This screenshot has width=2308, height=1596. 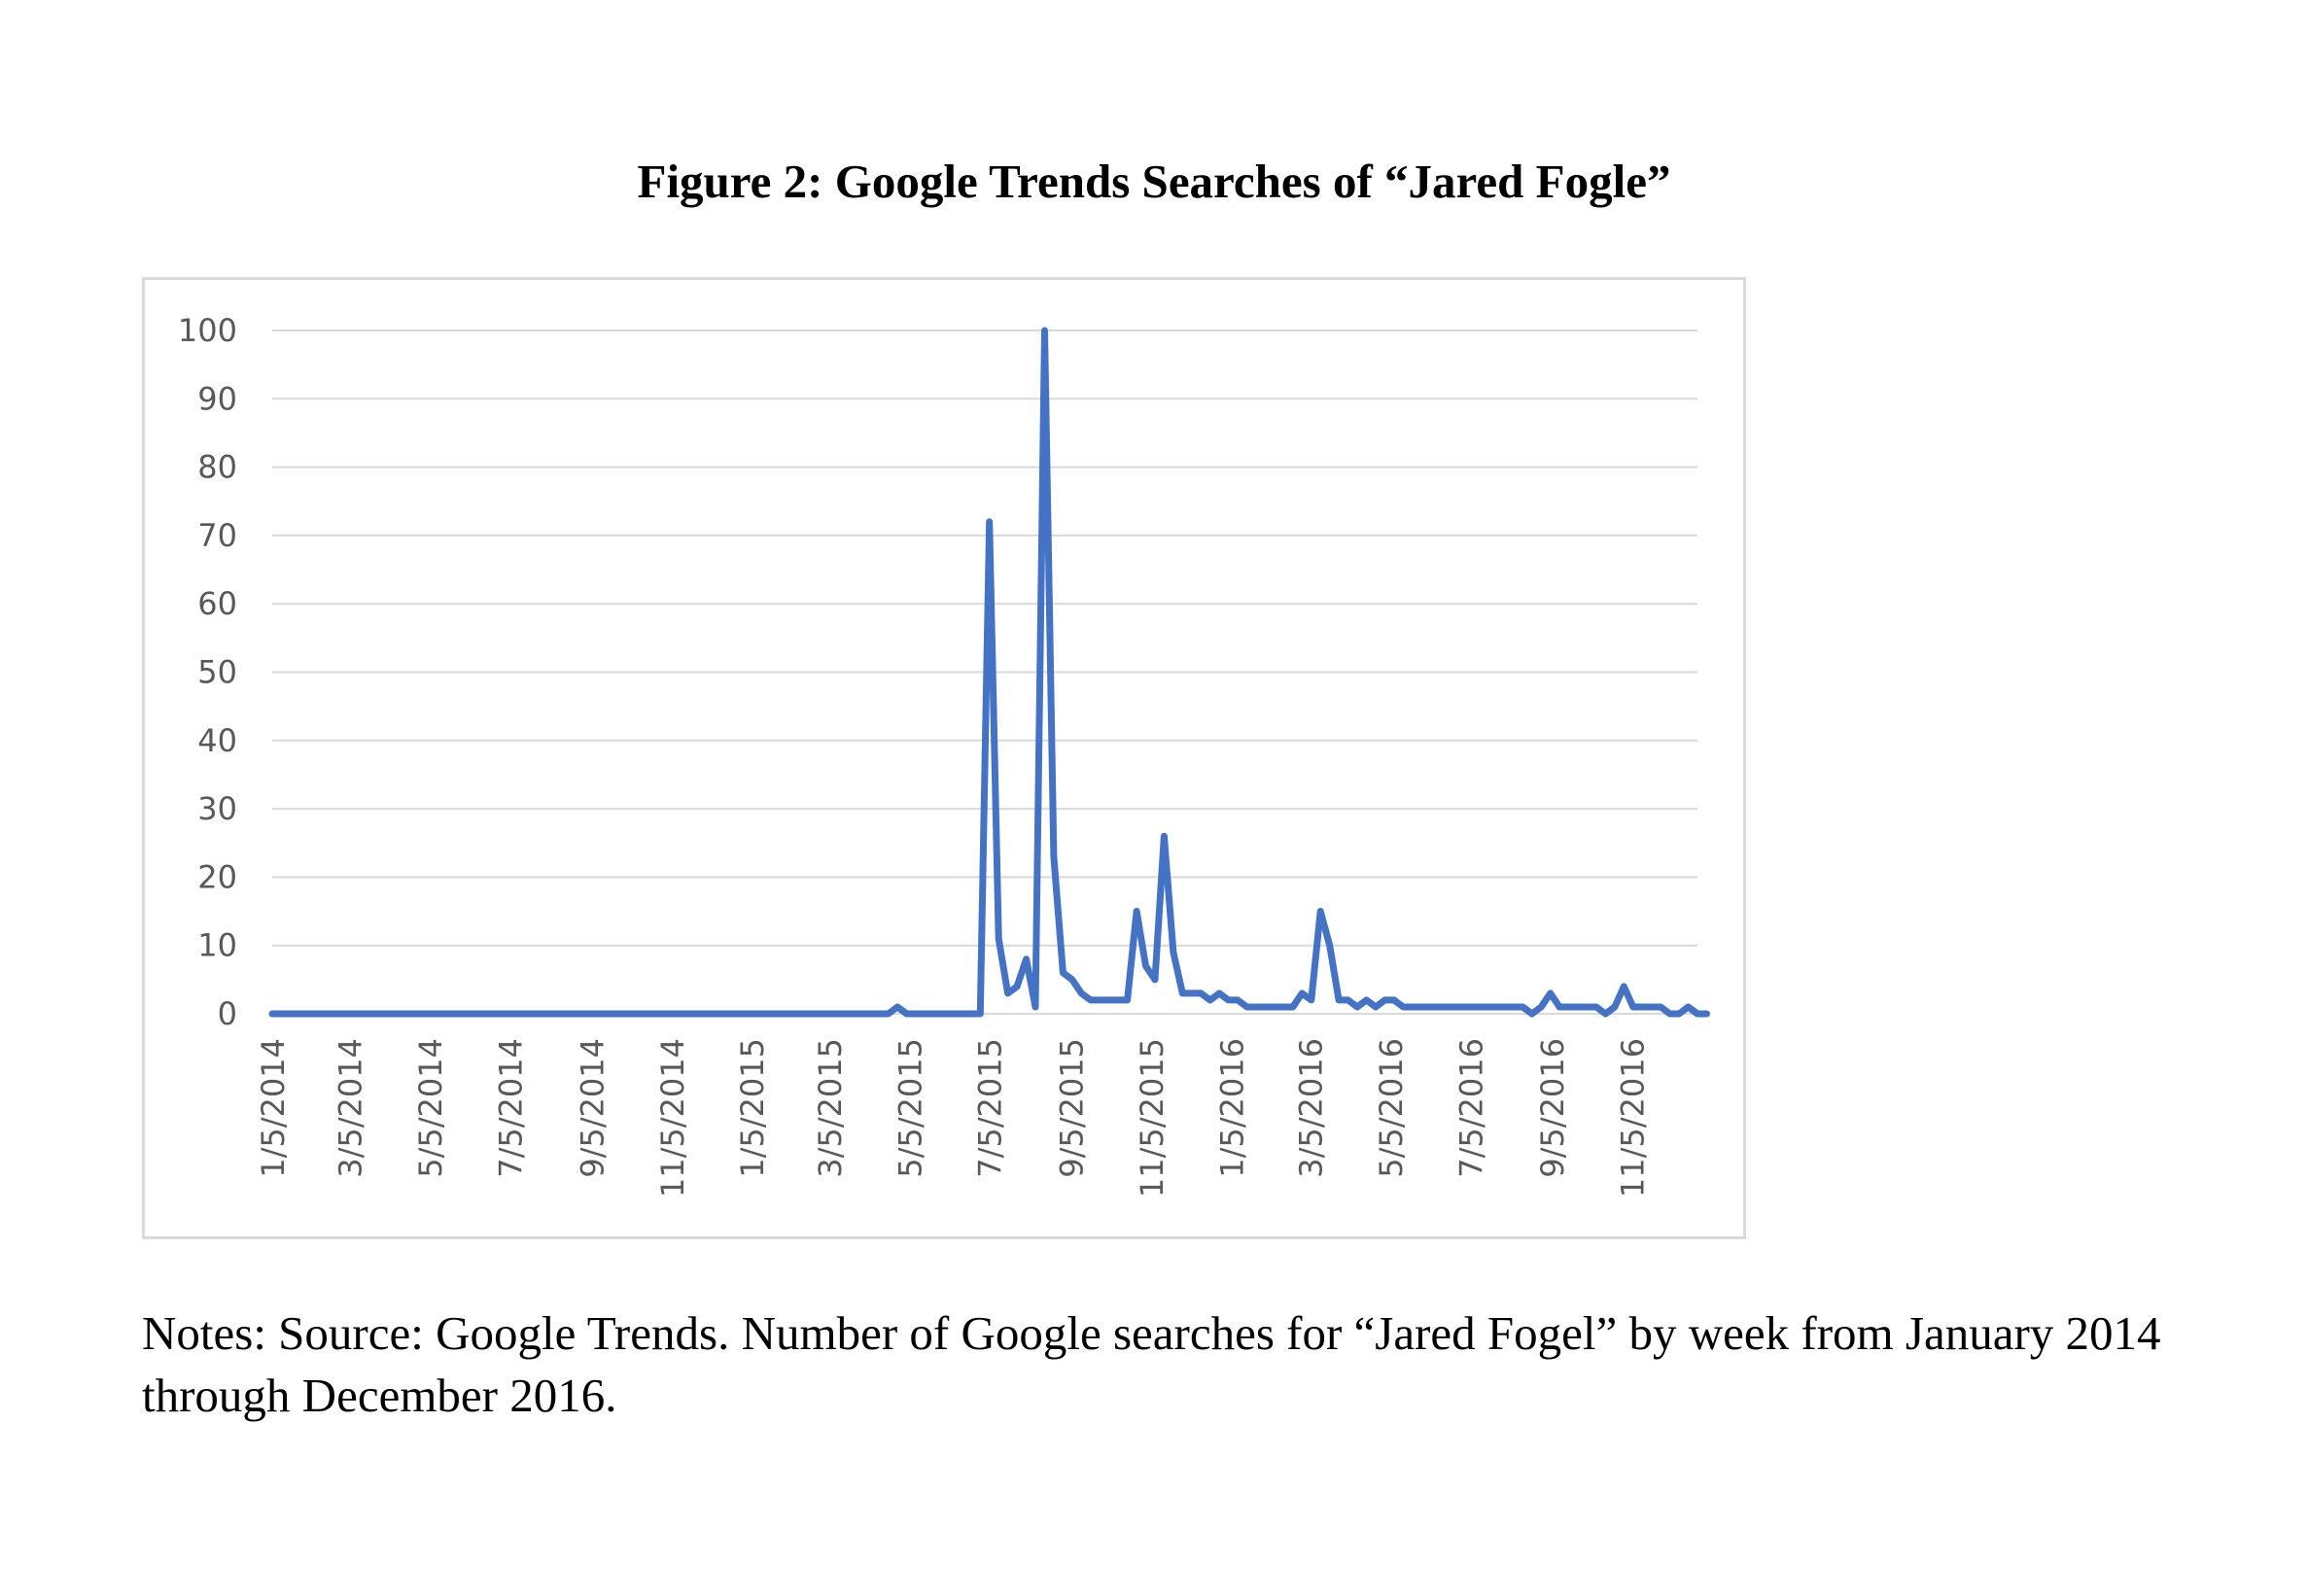 What do you see at coordinates (217, 945) in the screenshot?
I see `y-tick-label-10: 10` at bounding box center [217, 945].